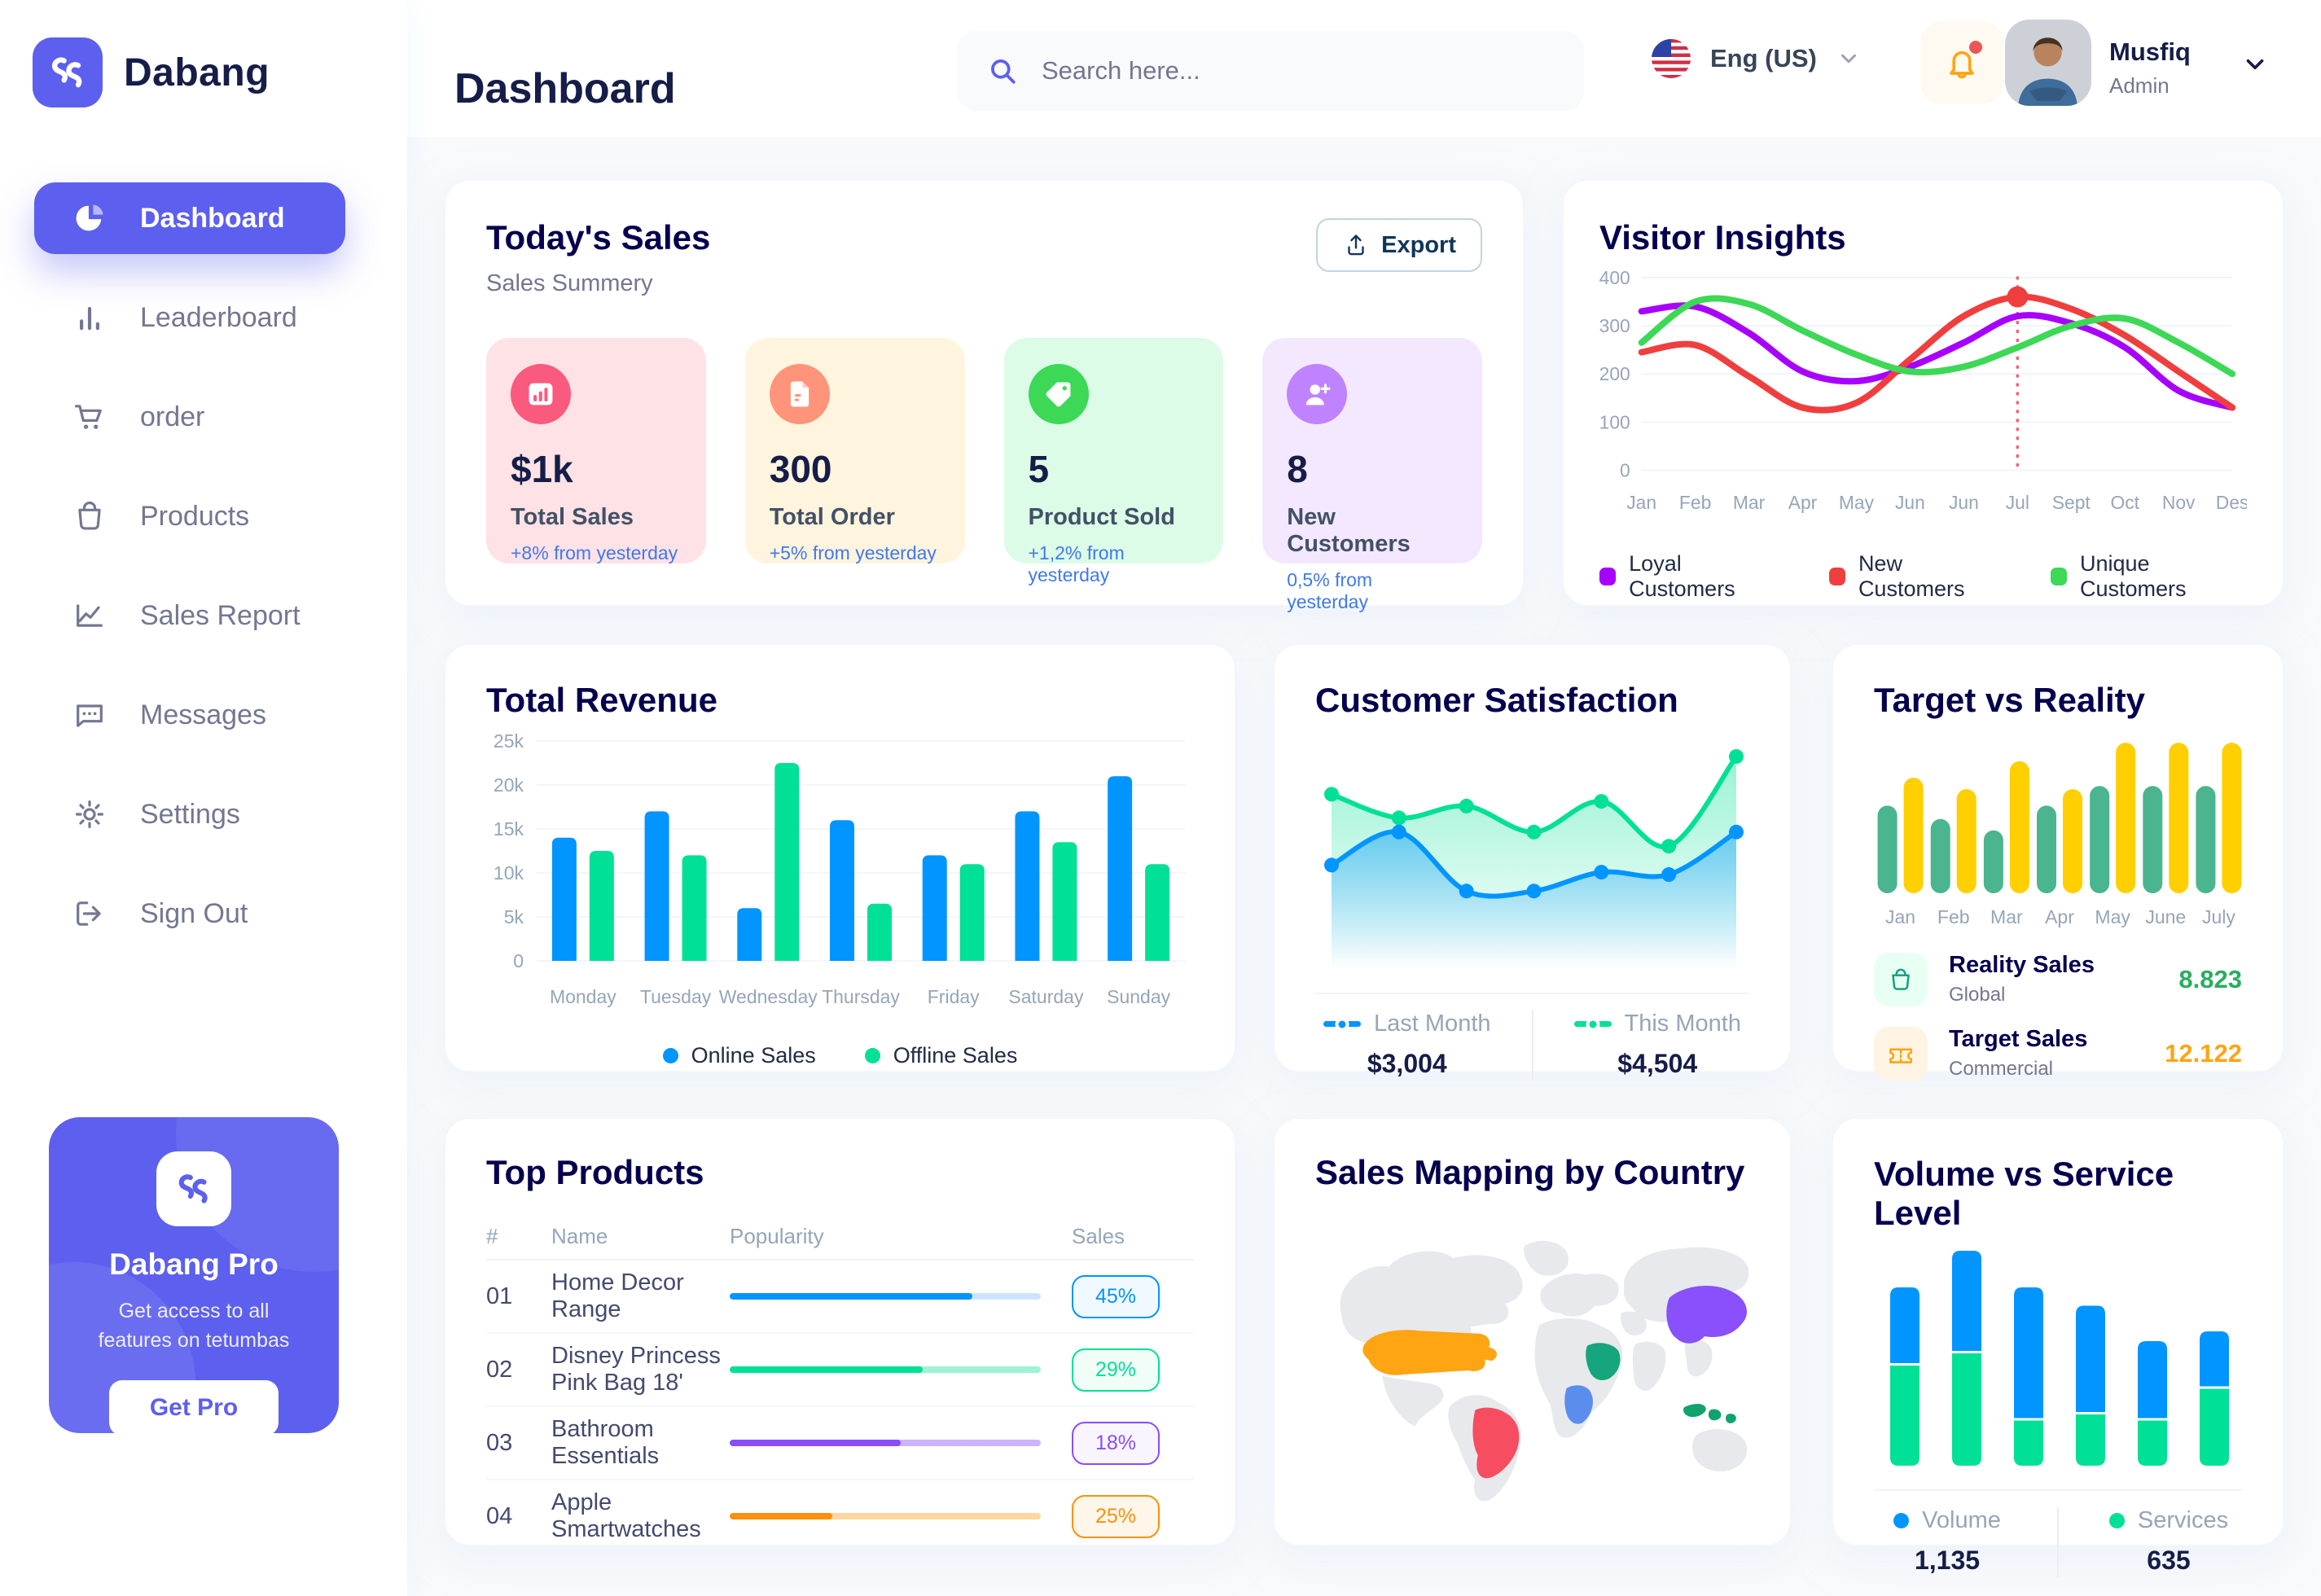 This screenshot has width=2321, height=1596. I want to click on sidebar-item-label: Settings, so click(190, 814).